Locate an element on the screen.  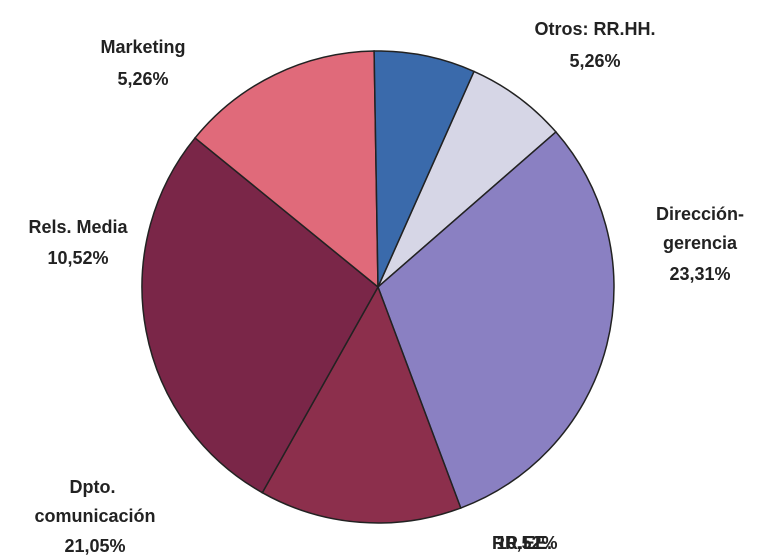
category-label: Dpto. comunicación is located at coordinates (94, 501).